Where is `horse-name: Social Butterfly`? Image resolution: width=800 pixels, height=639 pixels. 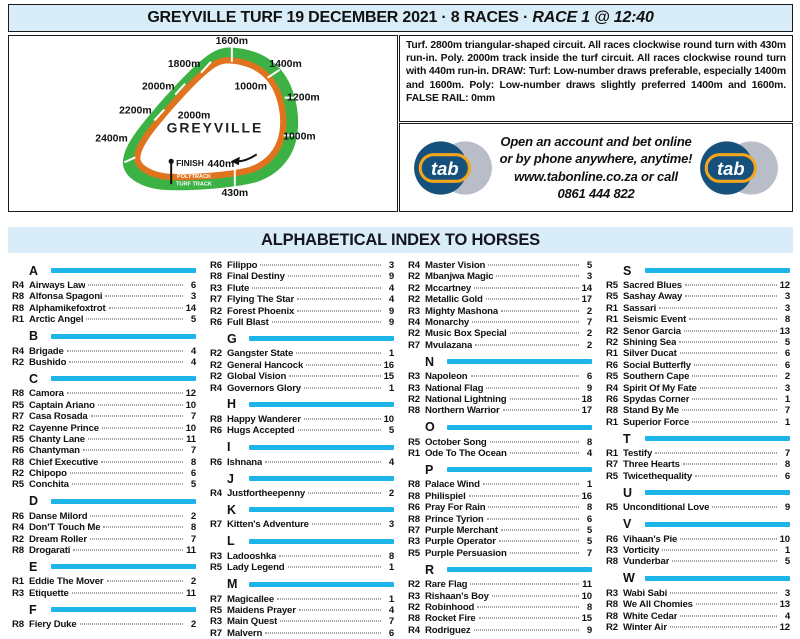
horse-name: Social Butterfly is located at coordinates (657, 365).